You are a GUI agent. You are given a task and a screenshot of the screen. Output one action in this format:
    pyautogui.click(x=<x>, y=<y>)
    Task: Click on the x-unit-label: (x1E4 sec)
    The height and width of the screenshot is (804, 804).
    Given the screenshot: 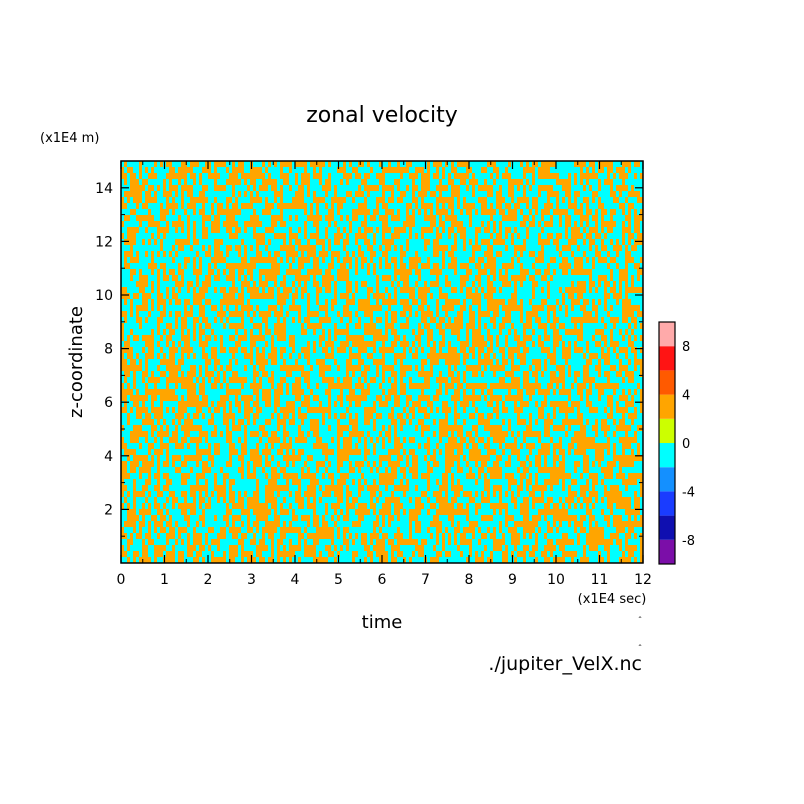 What is the action you would take?
    pyautogui.click(x=612, y=599)
    